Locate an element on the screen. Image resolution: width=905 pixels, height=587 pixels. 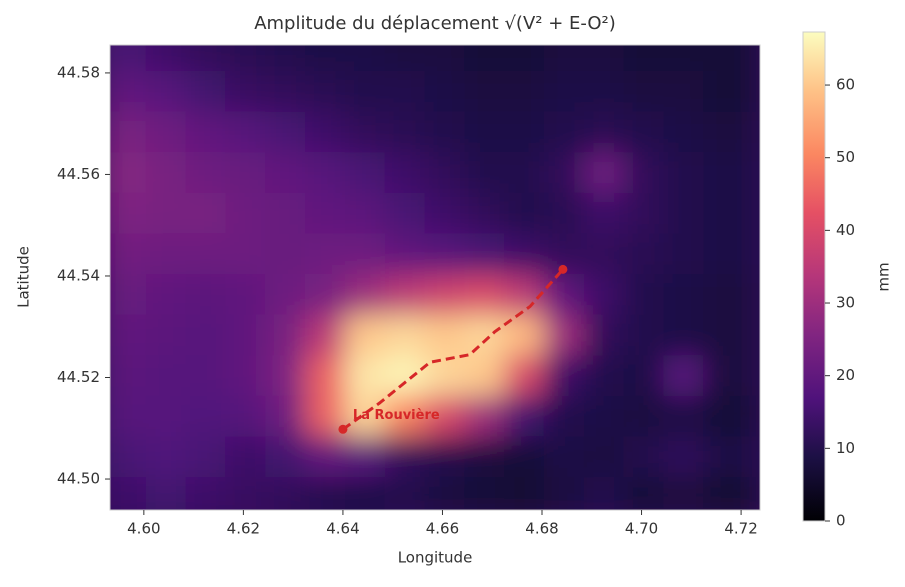
y-tick-label: 44.54 is located at coordinates (78, 275).